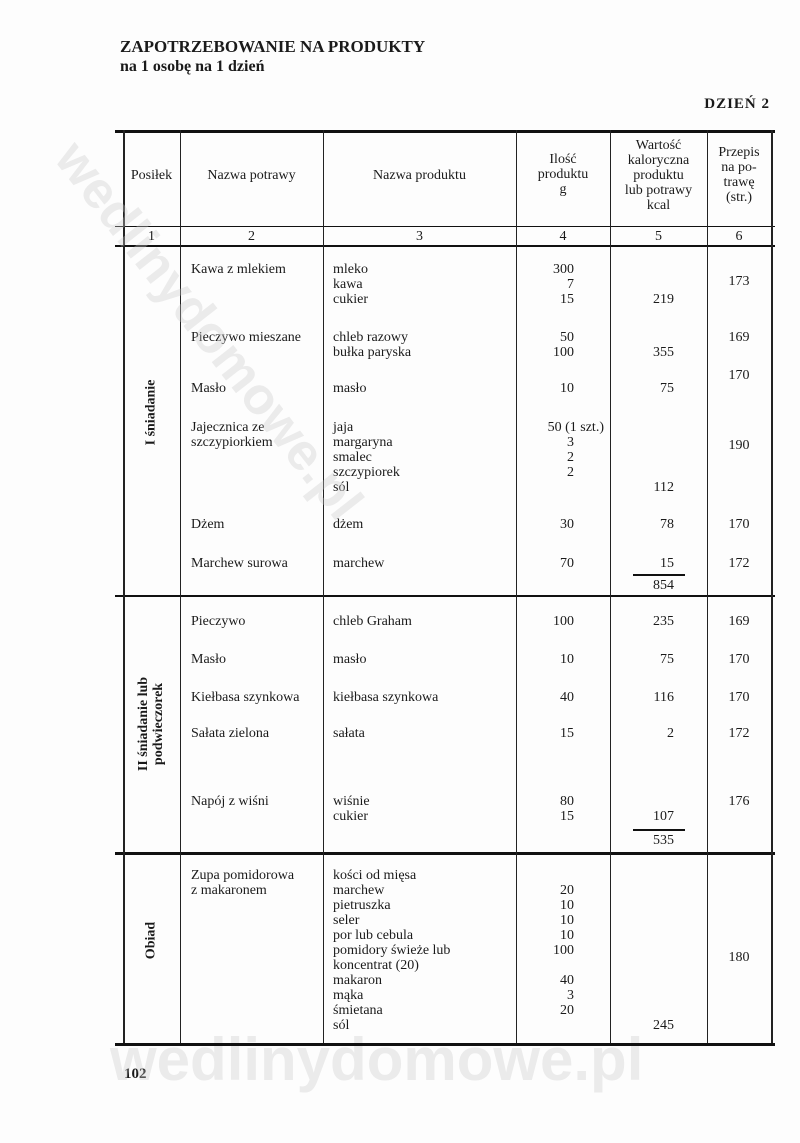 This screenshot has width=800, height=1143. I want to click on product-name: kawa, so click(348, 284).